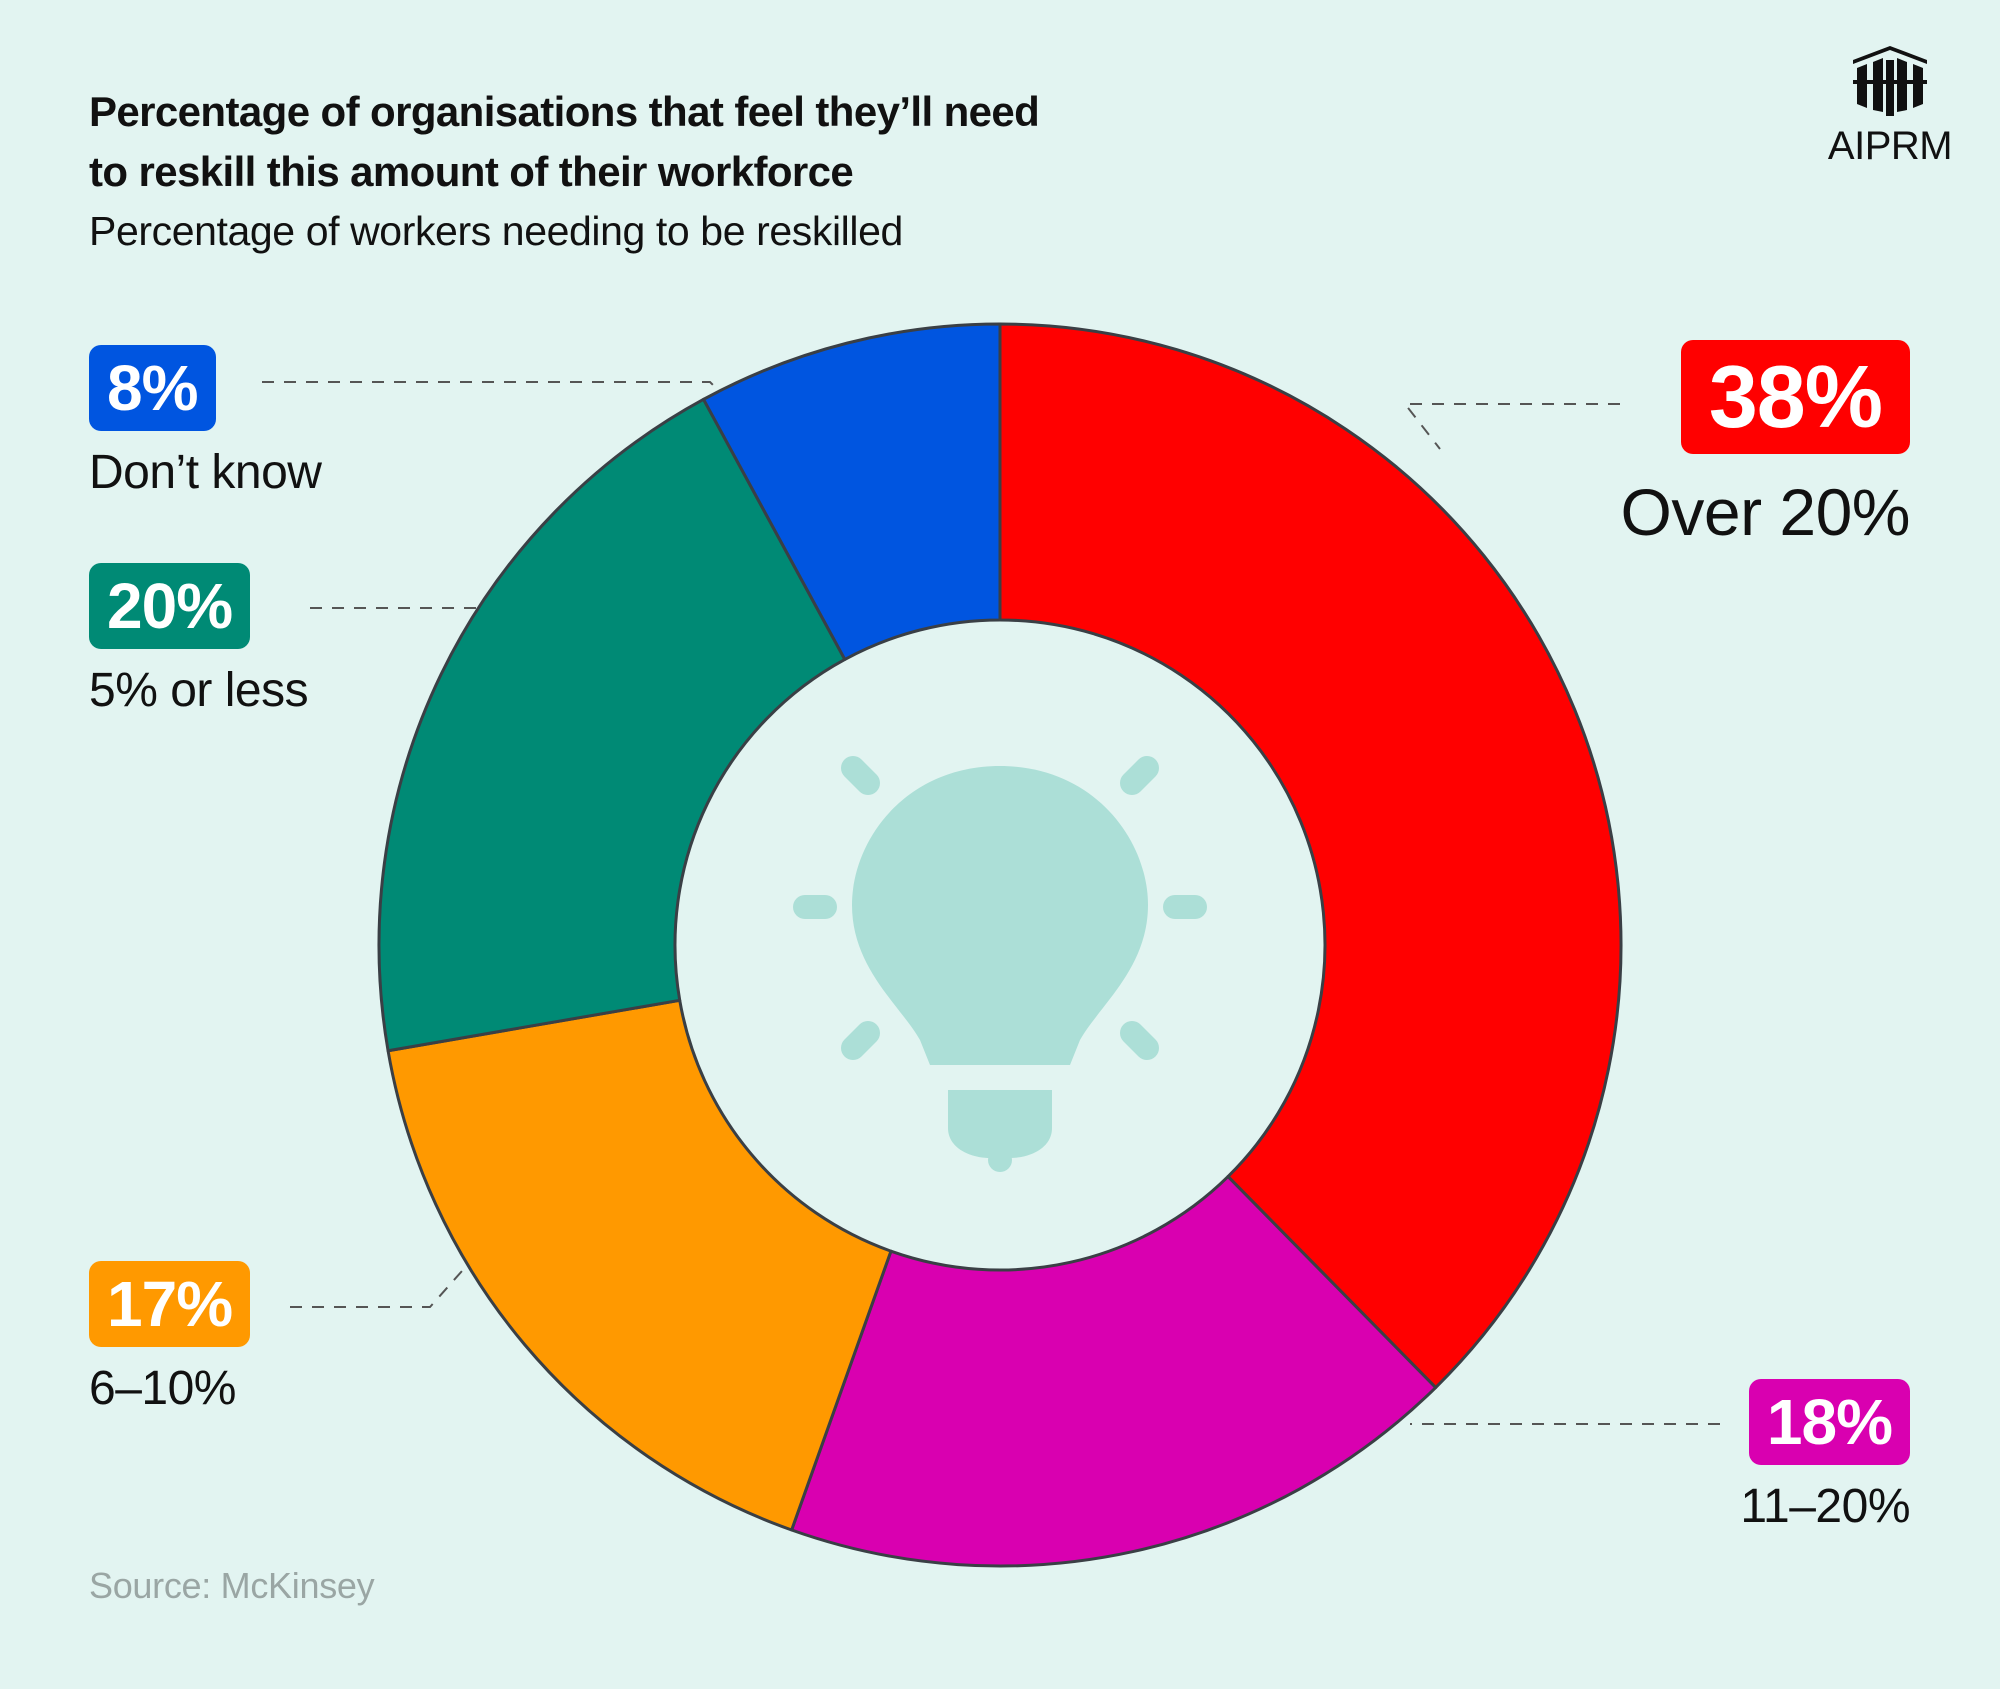  I want to click on label-6-10: 17% 6–10%, so click(170, 1340).